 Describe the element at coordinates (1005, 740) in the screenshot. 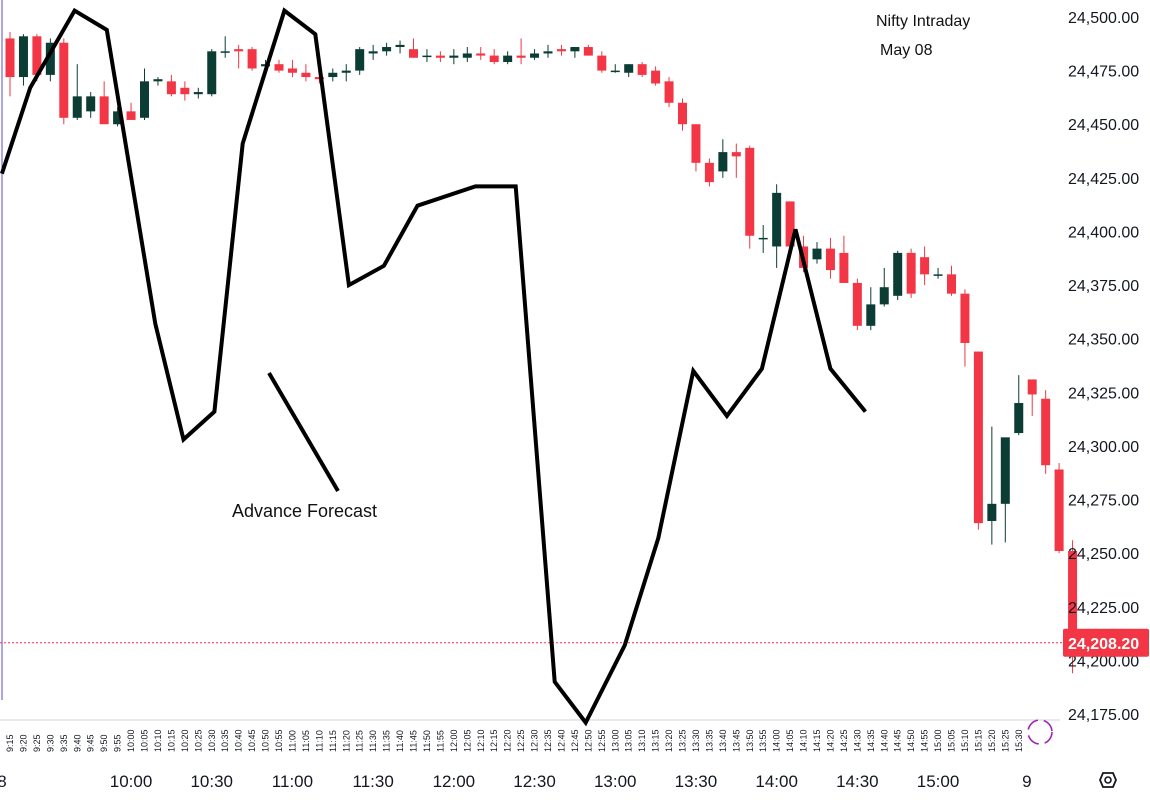

I see `minor-time-label: 15:25` at that location.